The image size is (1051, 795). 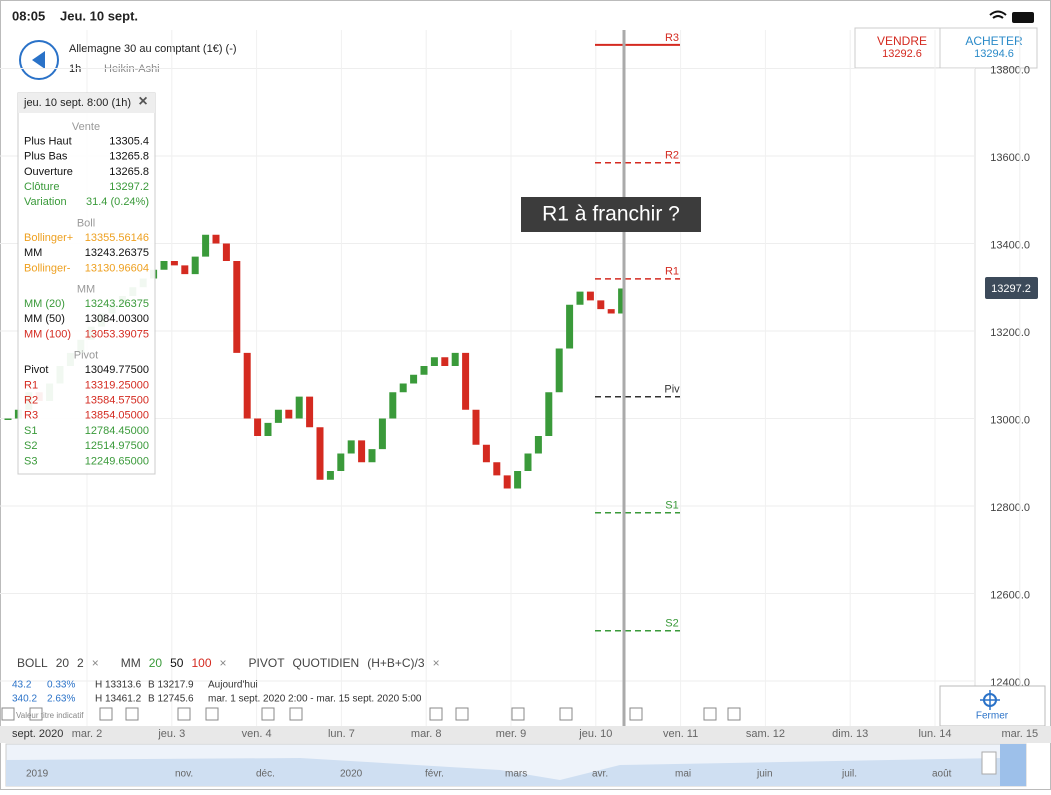 I want to click on navigator-label: mai, so click(x=683, y=774).